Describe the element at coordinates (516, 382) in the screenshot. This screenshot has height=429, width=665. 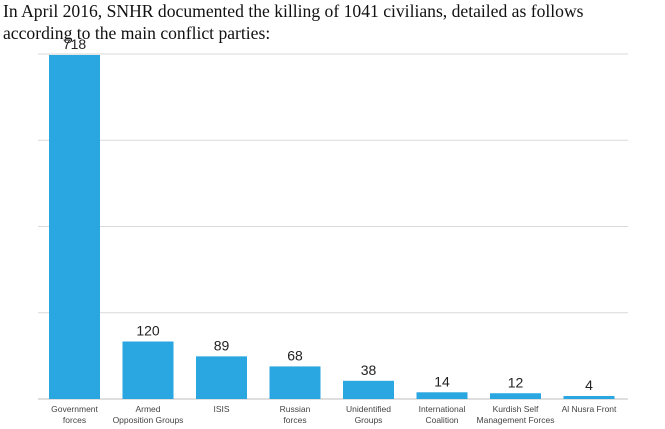
I see `data-label: 12` at that location.